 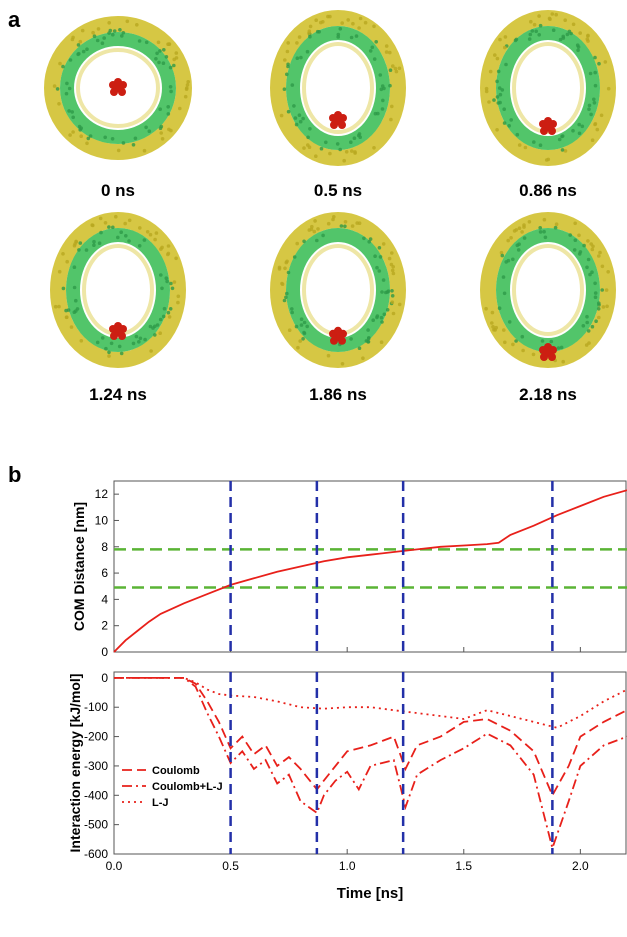 What do you see at coordinates (338, 190) in the screenshot?
I see `snapshot-time-label: 0.5 ns` at bounding box center [338, 190].